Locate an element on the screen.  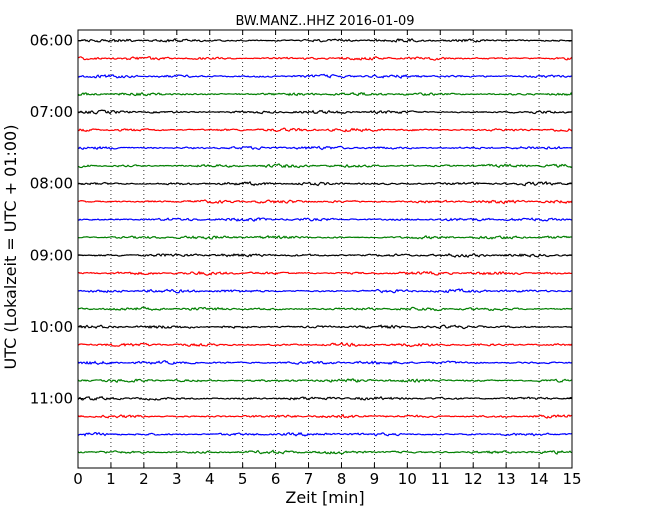
x-tick-label: 3 is located at coordinates (177, 479).